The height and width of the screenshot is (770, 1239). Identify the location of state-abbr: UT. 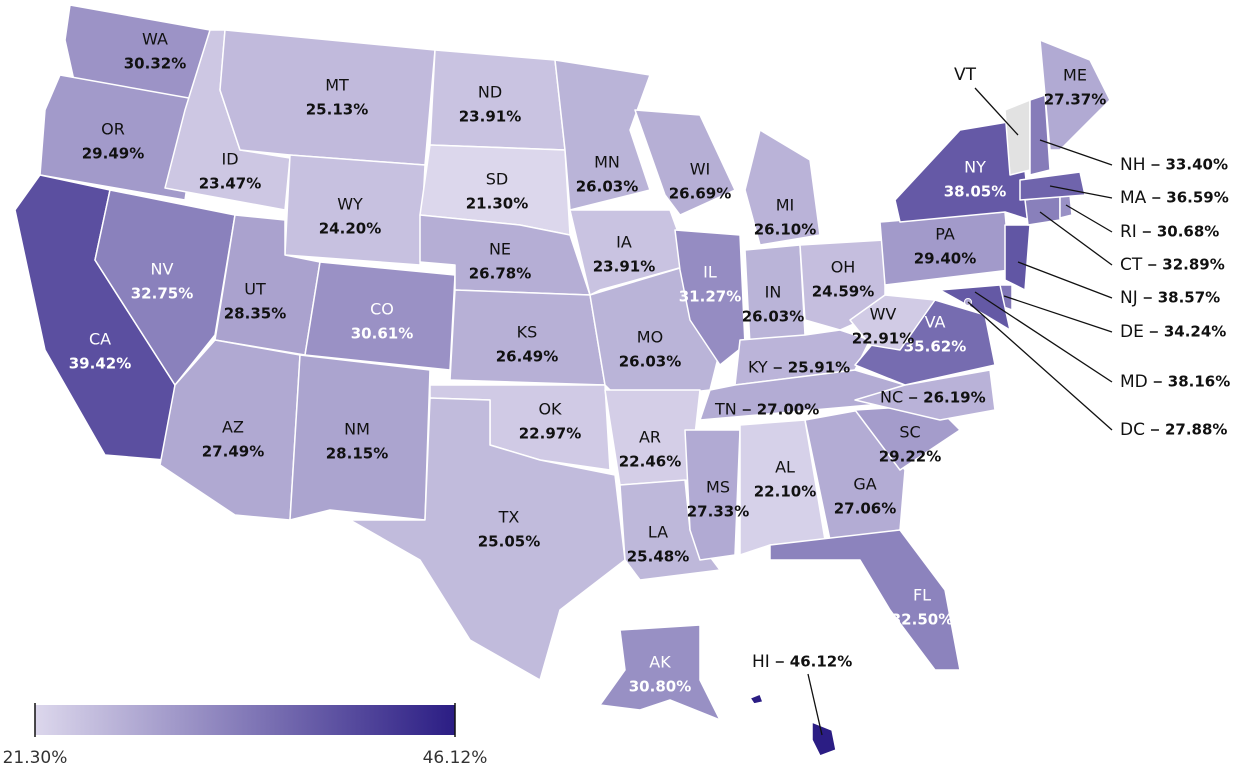
(255, 289).